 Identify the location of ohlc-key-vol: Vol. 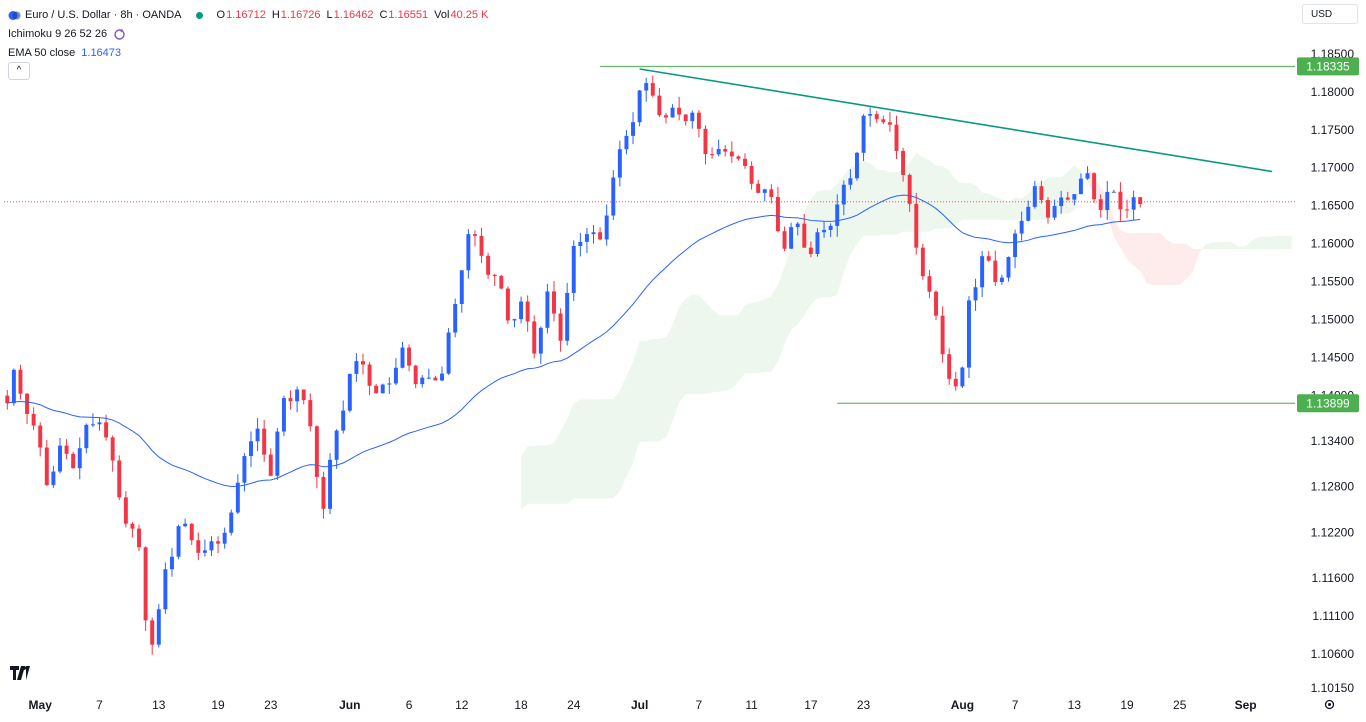
(442, 15).